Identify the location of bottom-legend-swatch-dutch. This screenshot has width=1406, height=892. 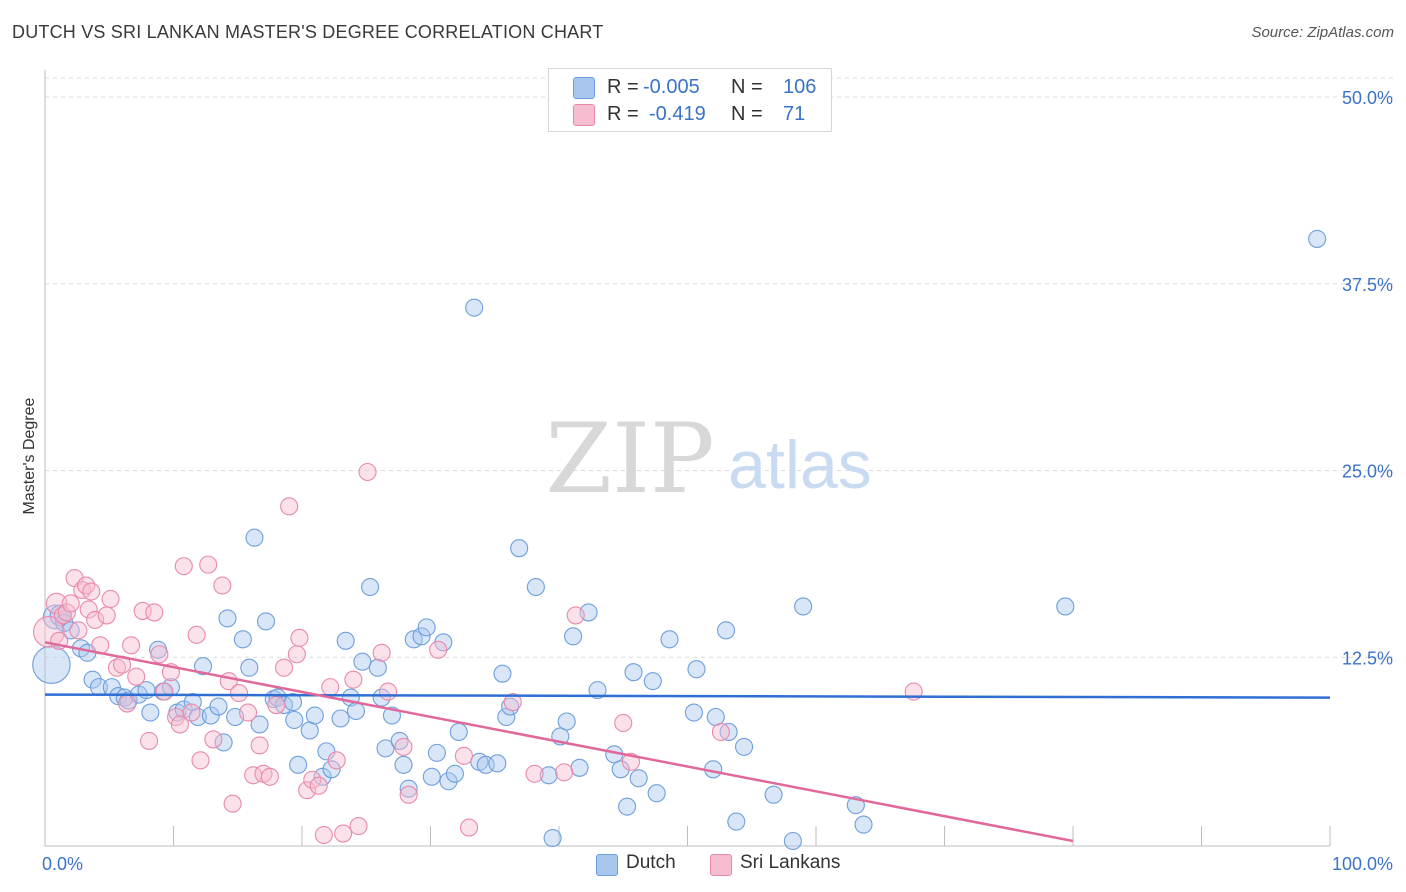
(607, 865).